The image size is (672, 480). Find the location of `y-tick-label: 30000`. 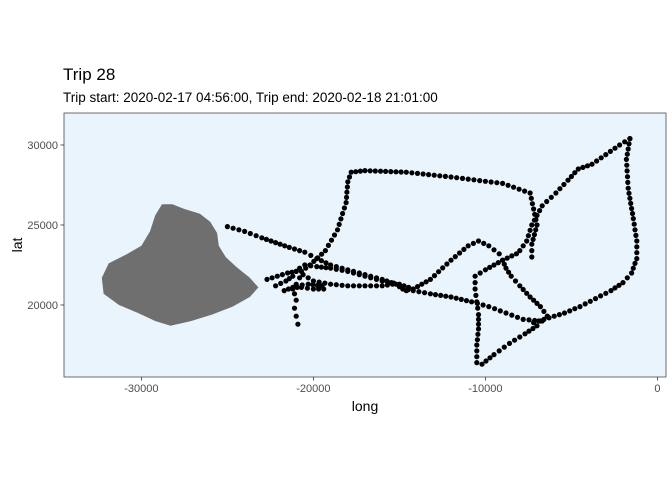

y-tick-label: 30000 is located at coordinates (42, 146).